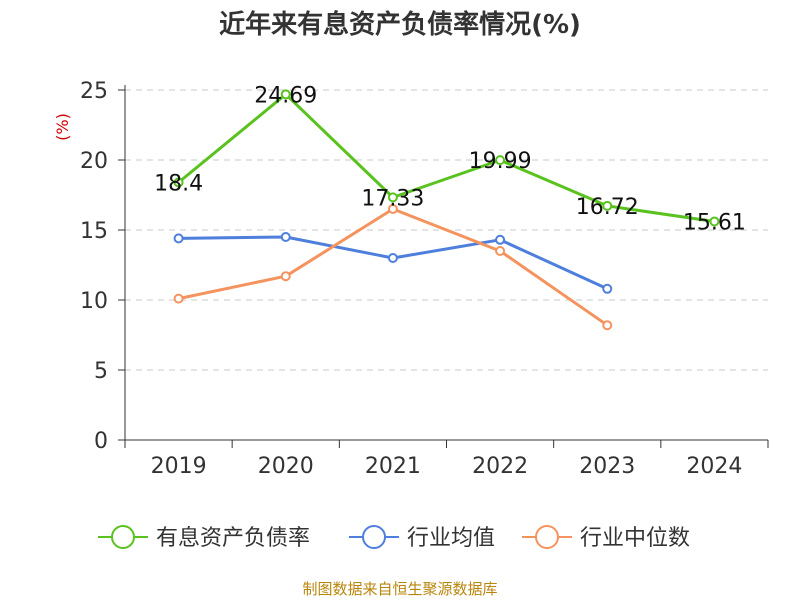 This screenshot has height=600, width=800. I want to click on x-tick-label: 2024, so click(714, 466).